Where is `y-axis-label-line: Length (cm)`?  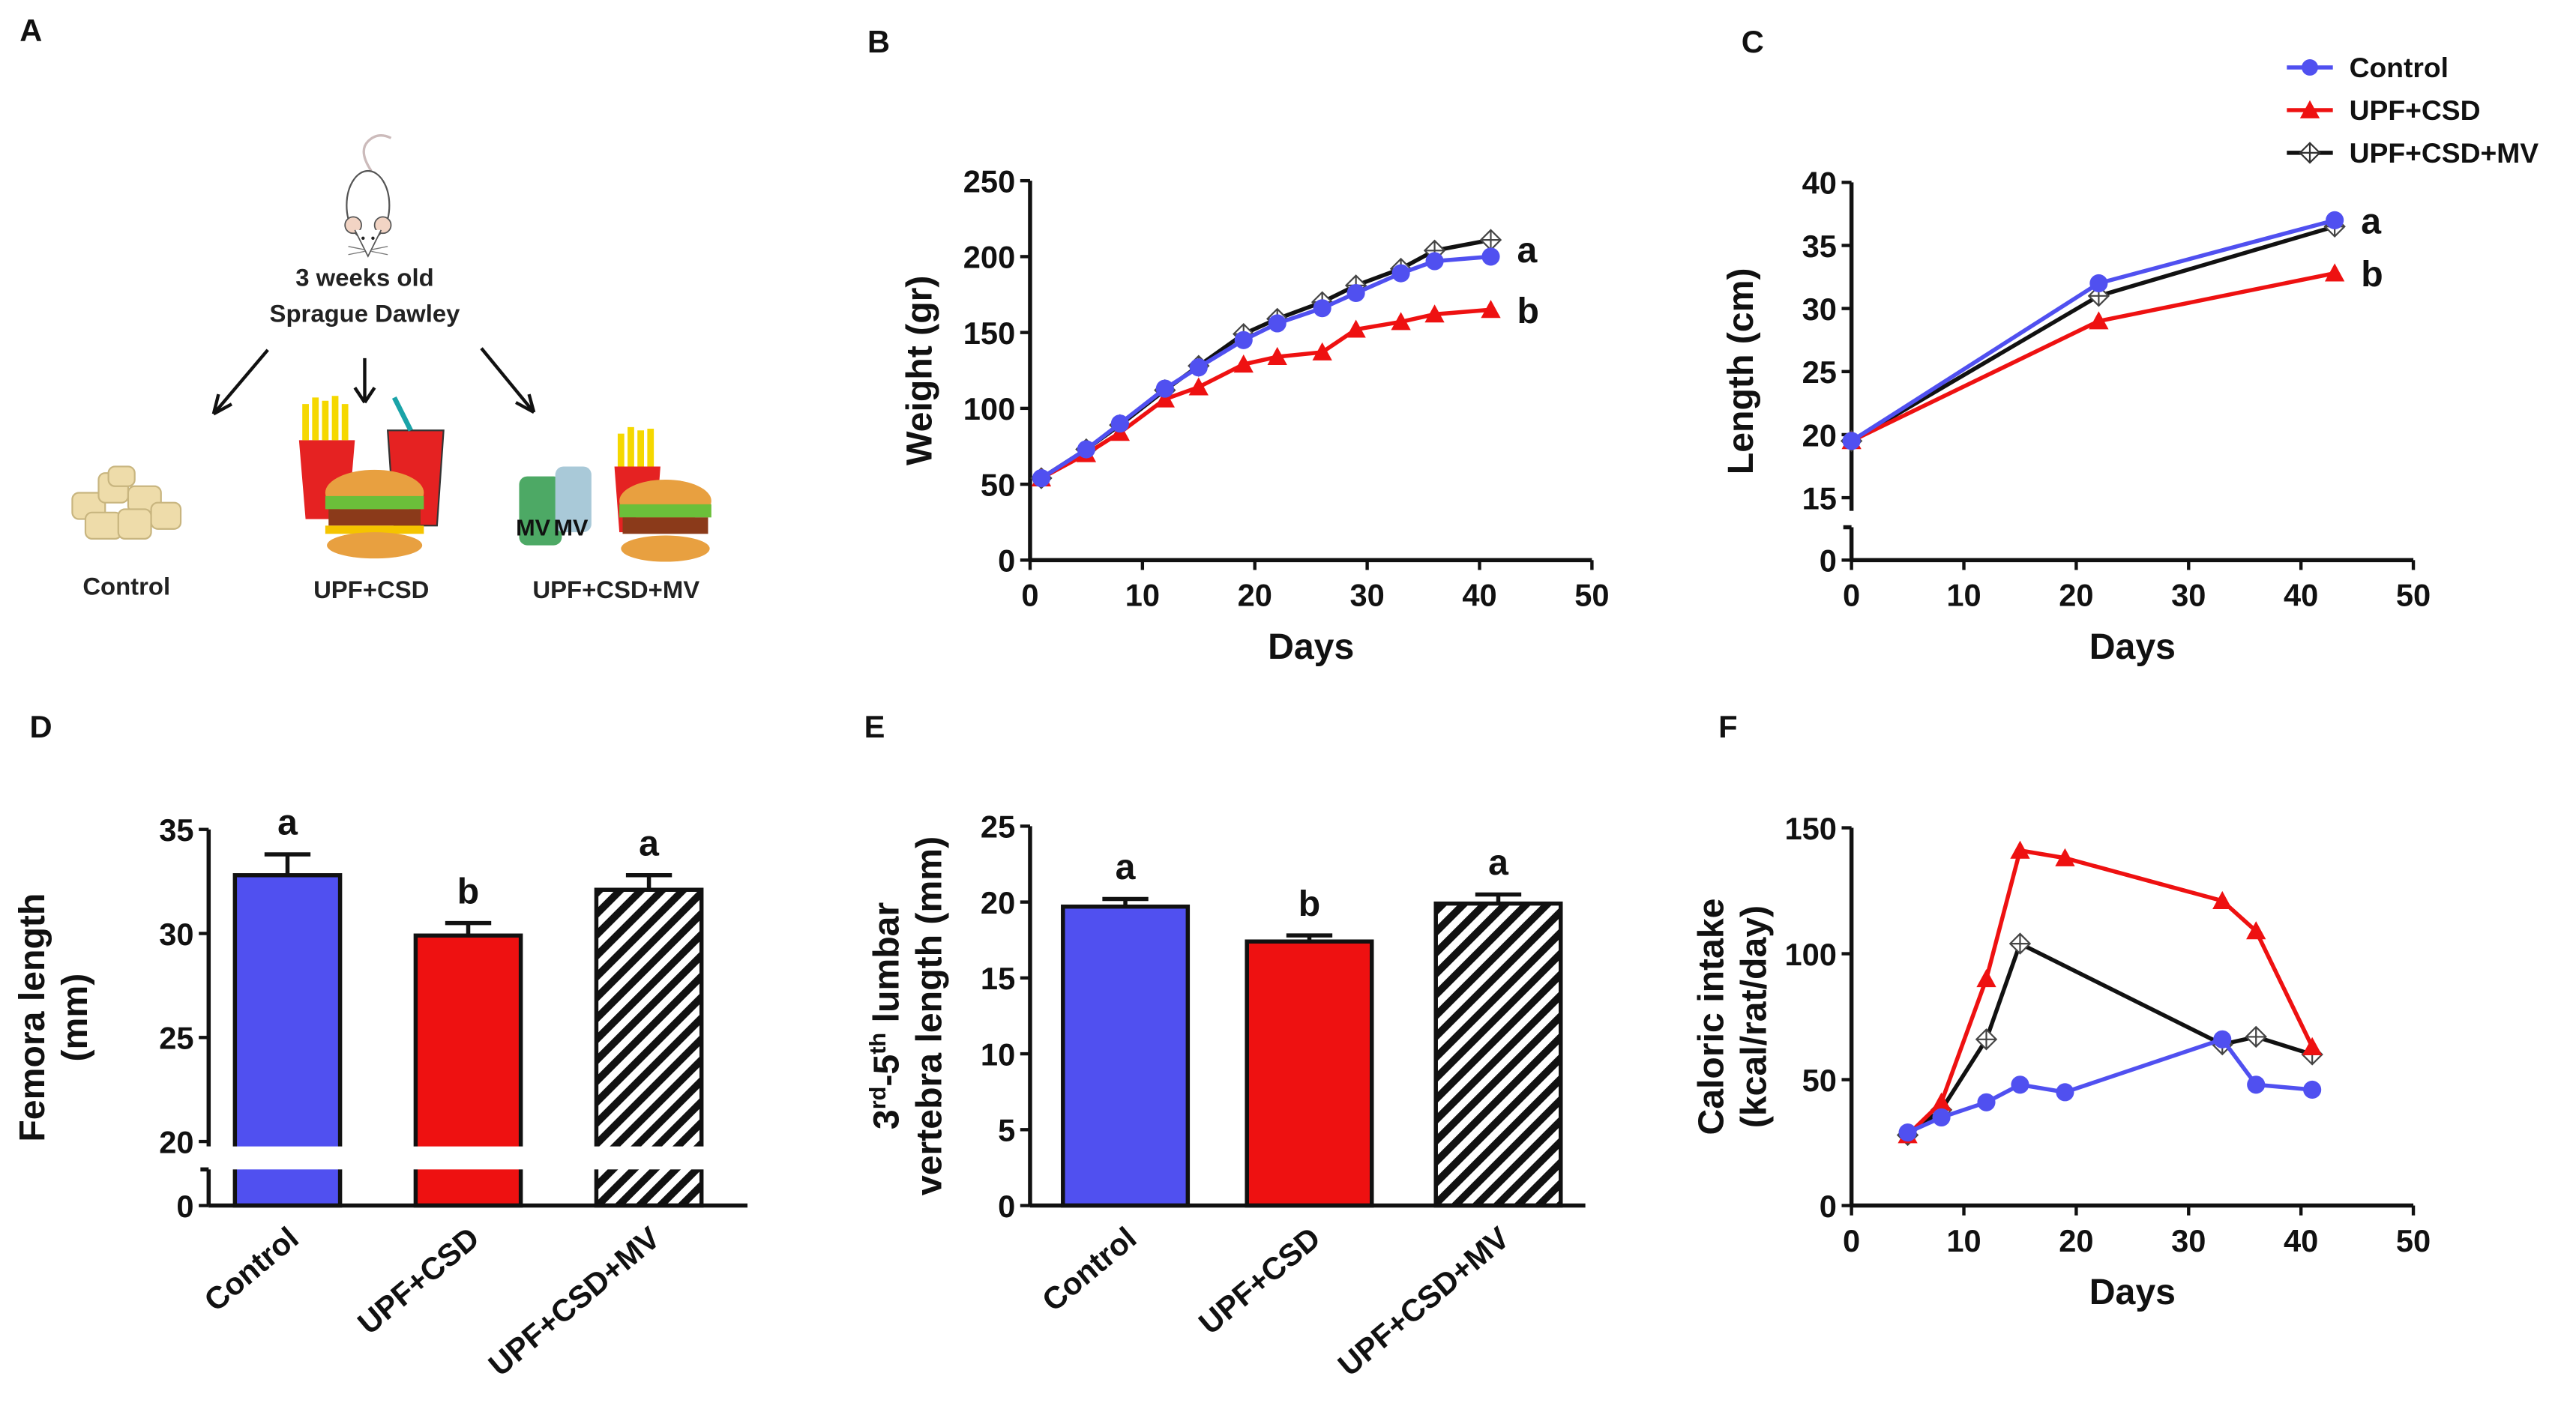 y-axis-label-line: Length (cm) is located at coordinates (1741, 371).